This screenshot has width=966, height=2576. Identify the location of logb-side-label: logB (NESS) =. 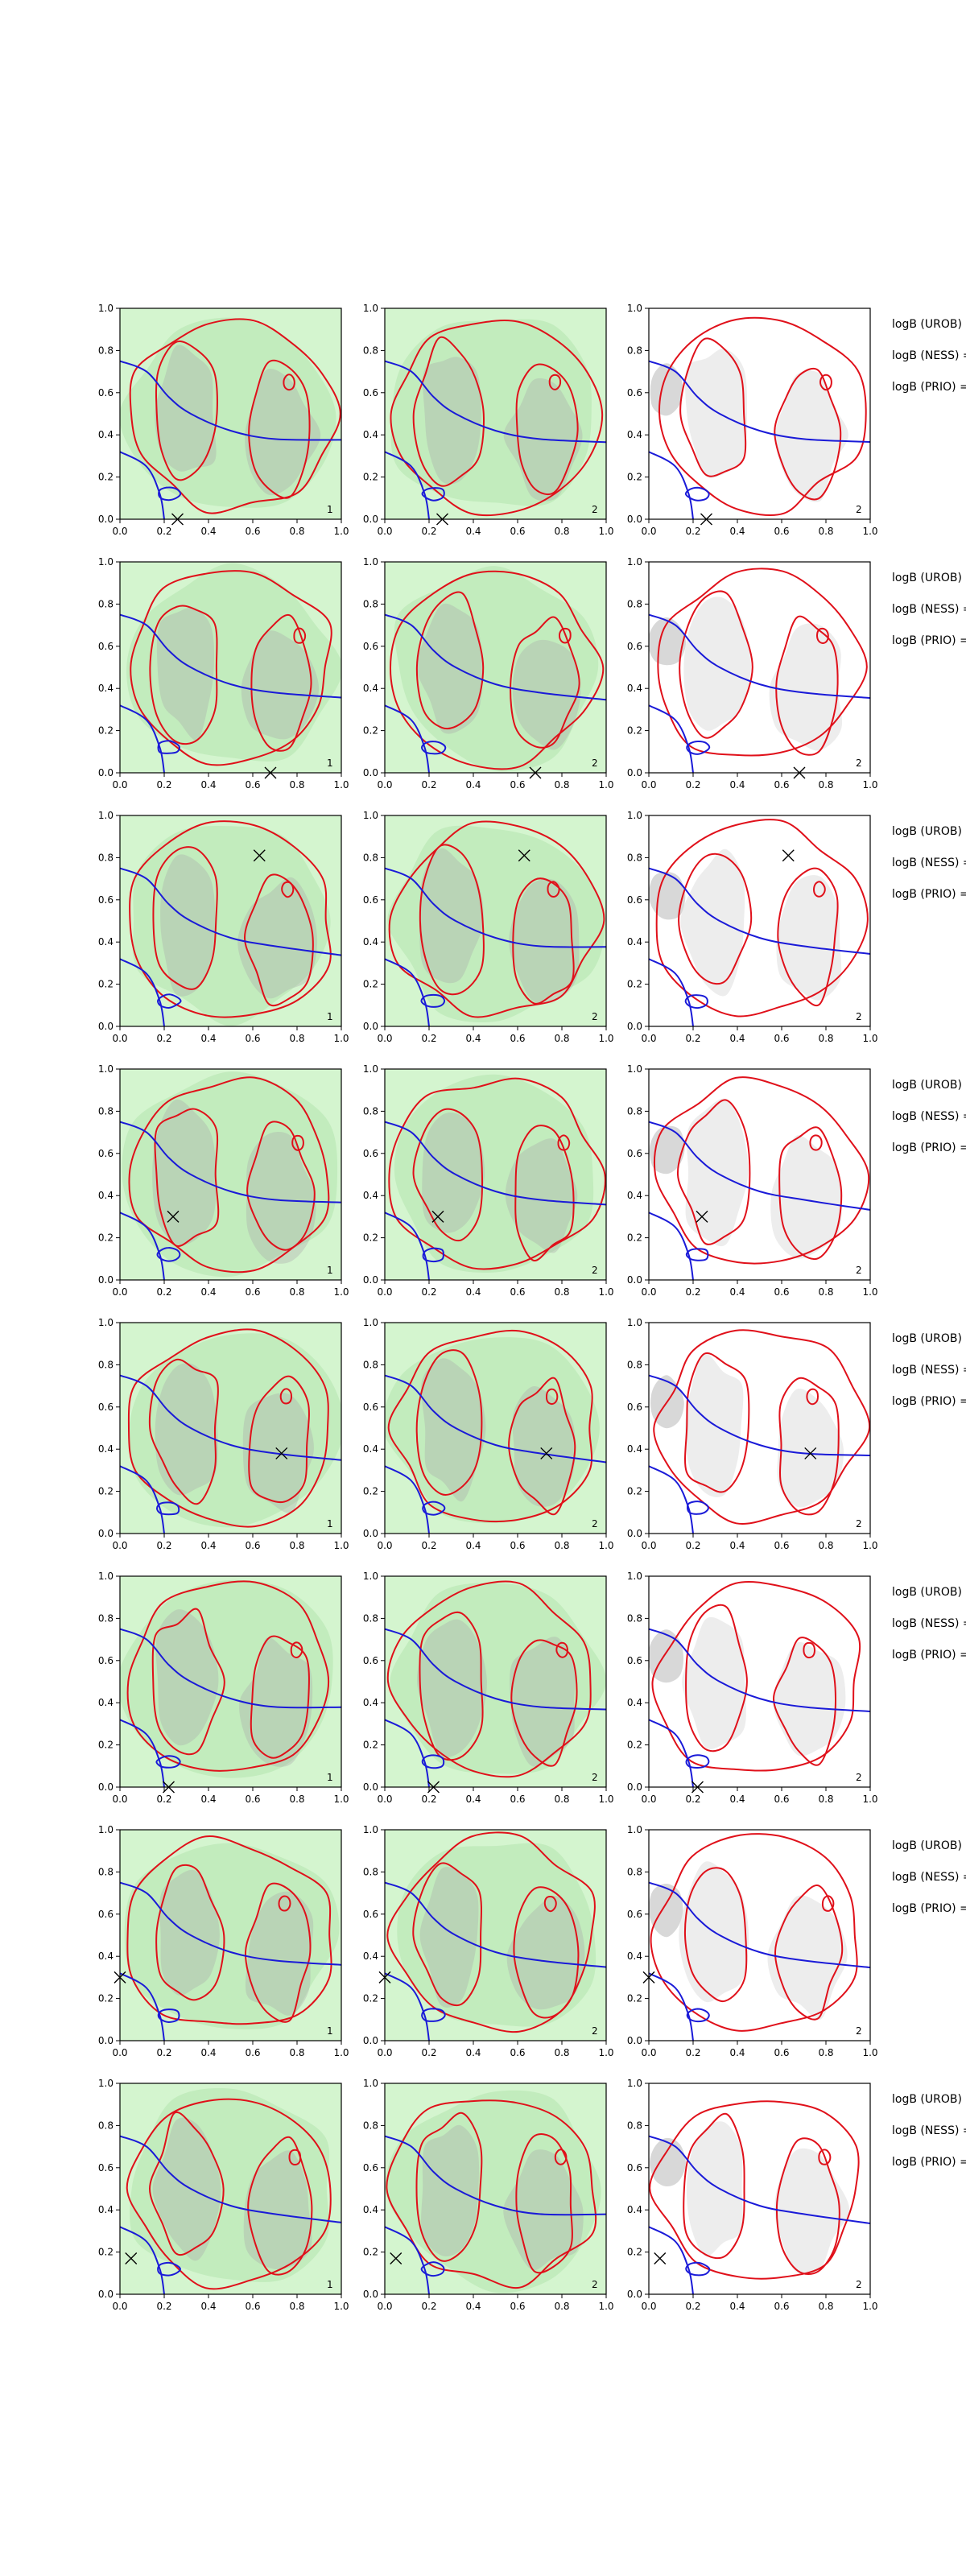
(929, 1370).